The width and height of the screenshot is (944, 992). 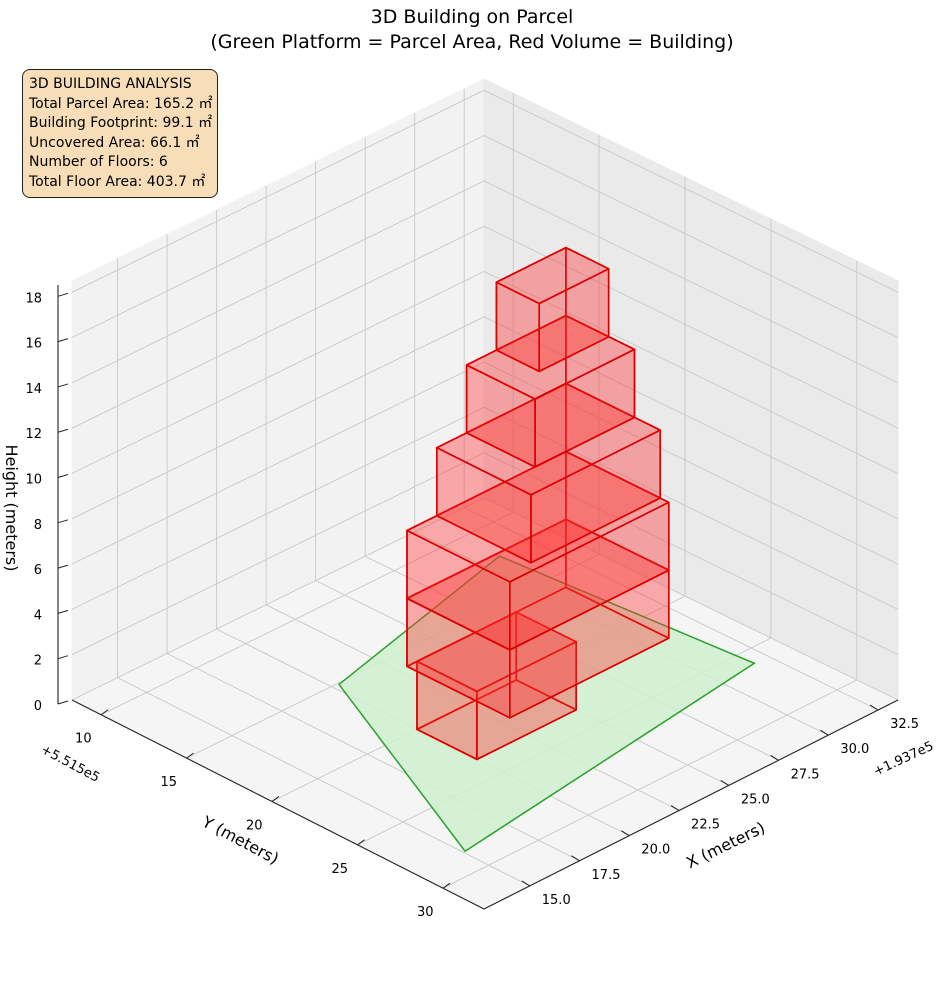 What do you see at coordinates (339, 869) in the screenshot?
I see `y-tick-label-3: 25` at bounding box center [339, 869].